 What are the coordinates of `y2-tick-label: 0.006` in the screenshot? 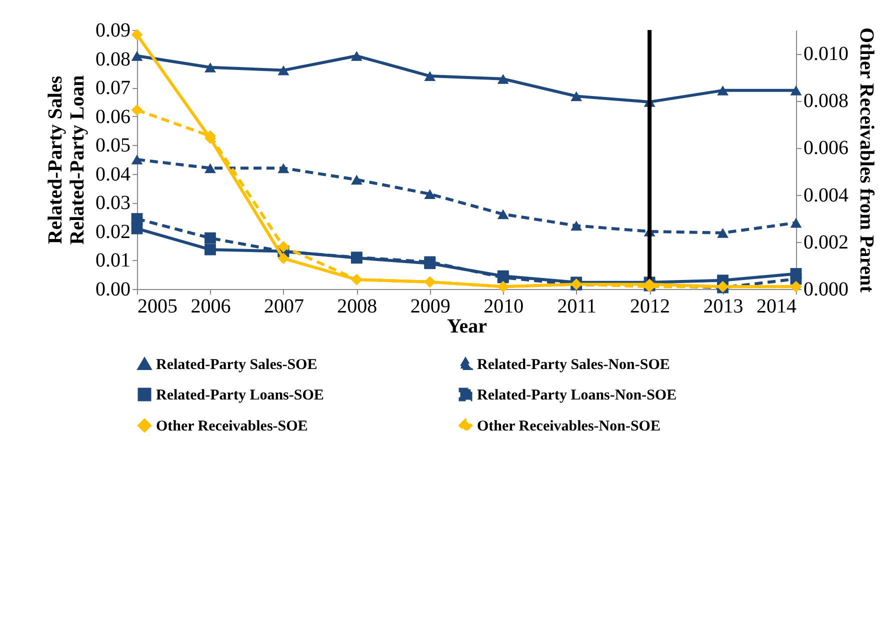 It's located at (826, 148).